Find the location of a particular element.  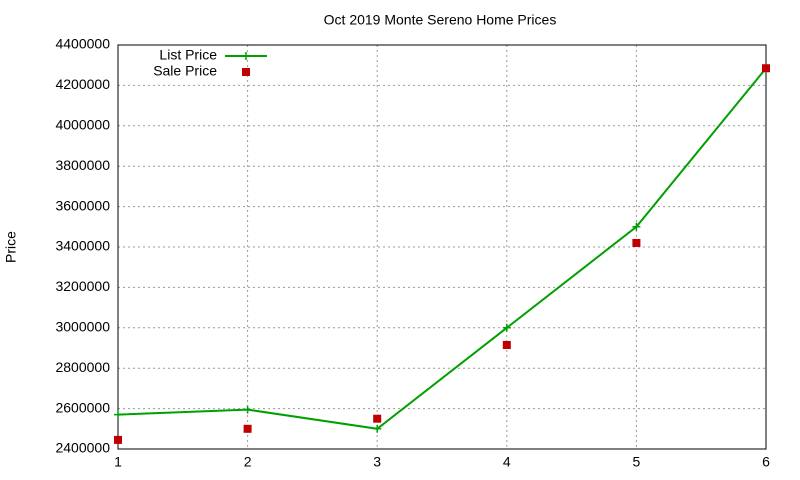

x-tick-label: 5 is located at coordinates (637, 462).